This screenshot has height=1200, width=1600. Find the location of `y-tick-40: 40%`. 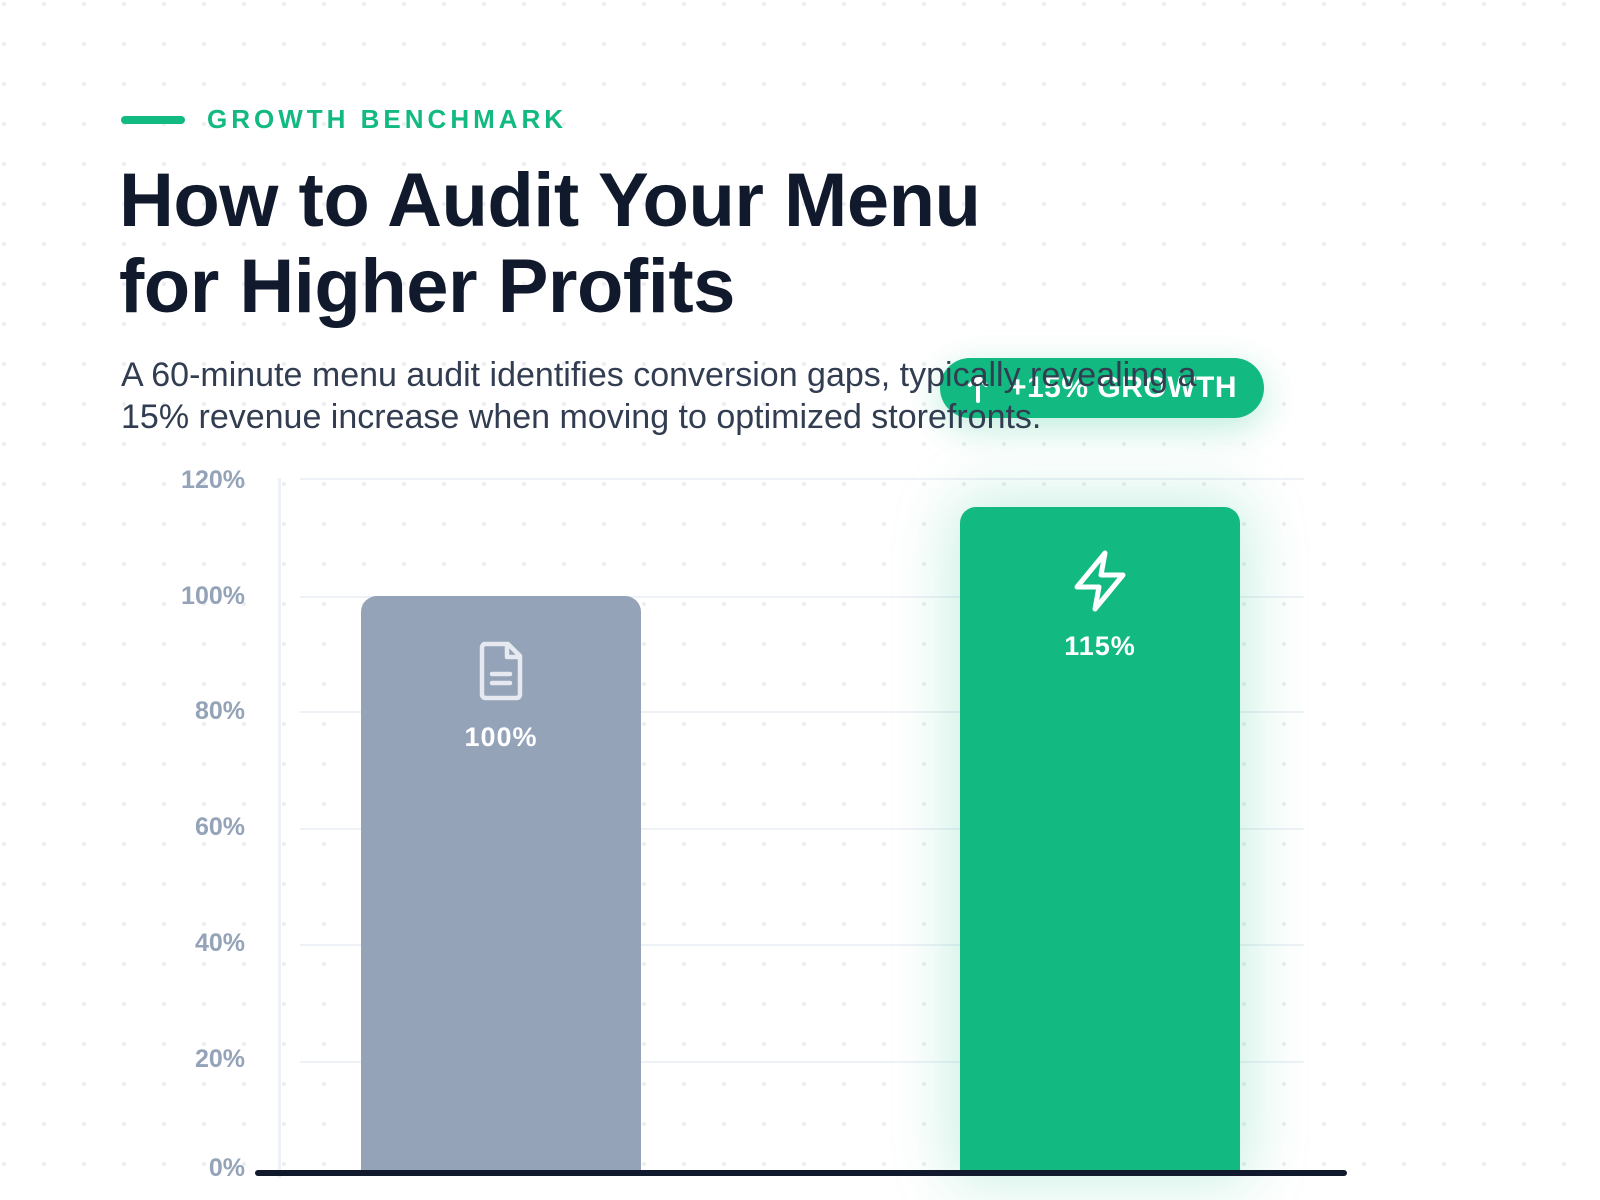

y-tick-40: 40% is located at coordinates (219, 943).